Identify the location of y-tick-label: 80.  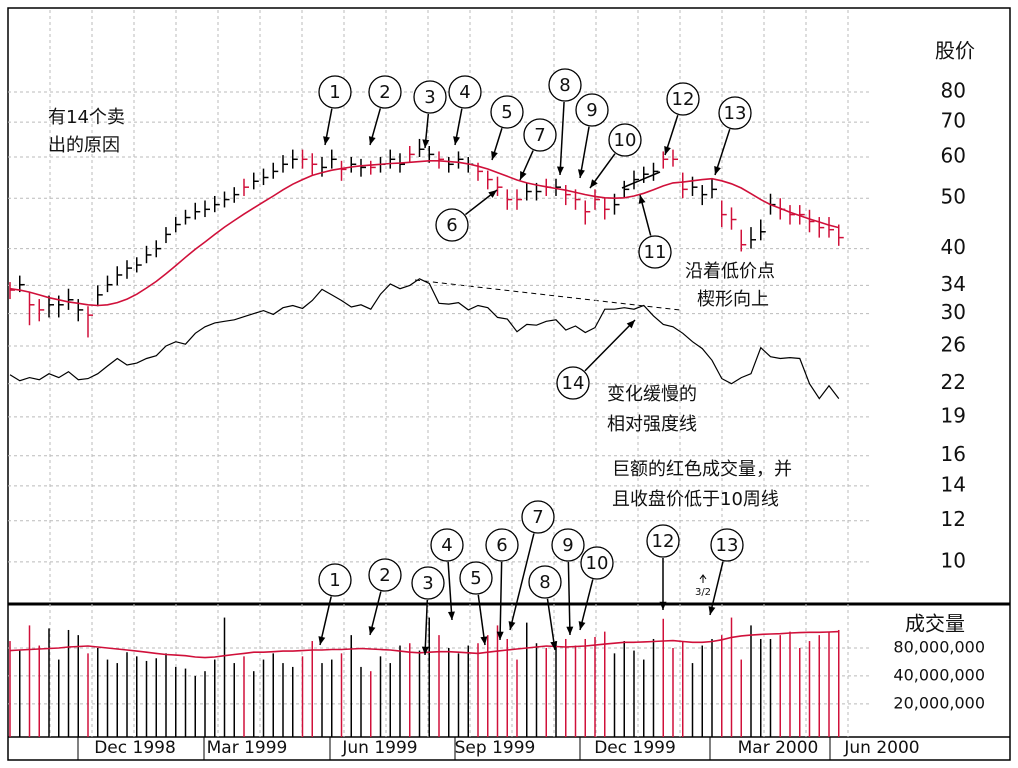
(953, 91).